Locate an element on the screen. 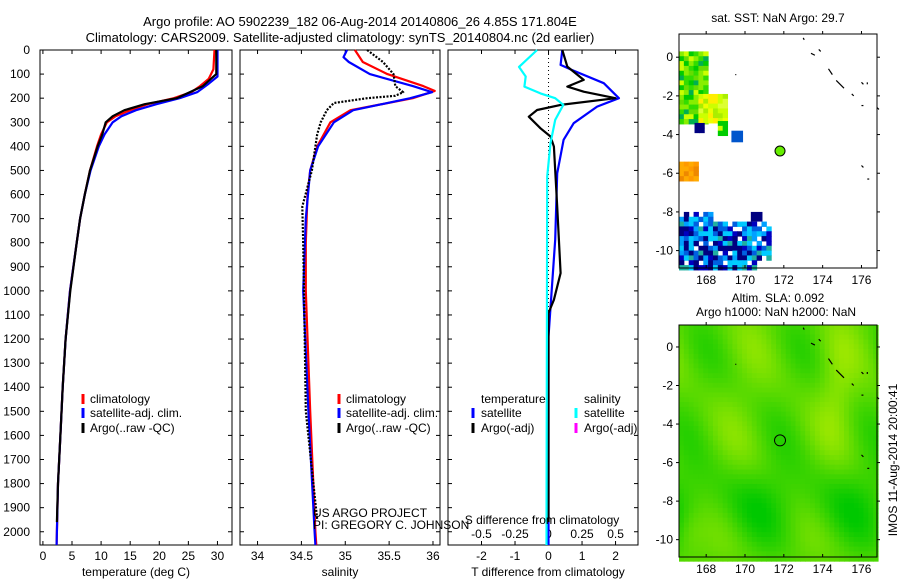 This screenshot has width=900, height=585. t-difference-xlabel: T difference from climatology is located at coordinates (548, 572).